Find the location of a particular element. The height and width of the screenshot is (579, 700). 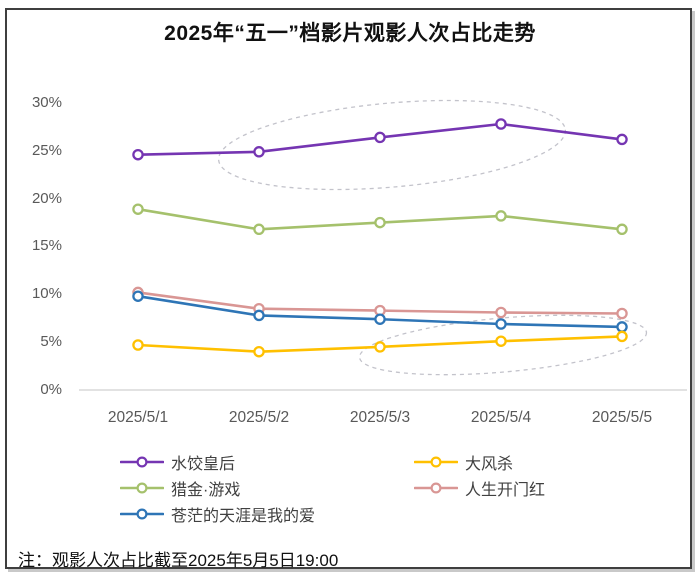

x-axis-tick-label: 2025/5/2 is located at coordinates (259, 417).